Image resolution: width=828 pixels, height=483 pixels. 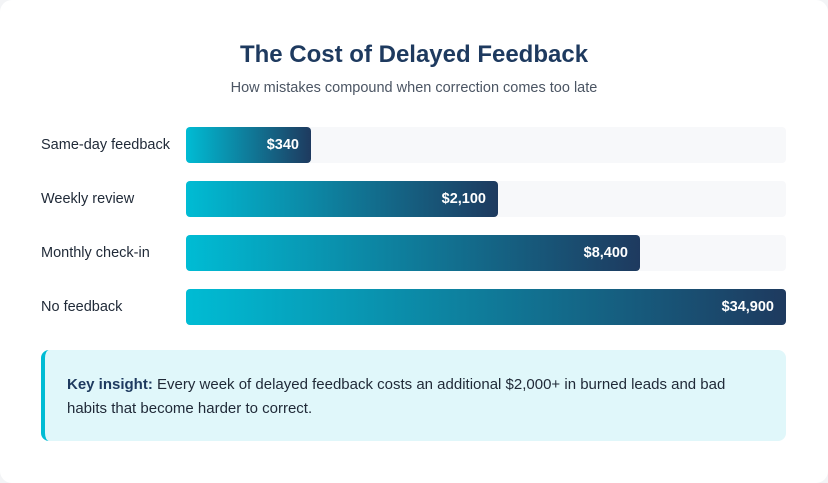 What do you see at coordinates (282, 145) in the screenshot?
I see `bar-value-label: $340` at bounding box center [282, 145].